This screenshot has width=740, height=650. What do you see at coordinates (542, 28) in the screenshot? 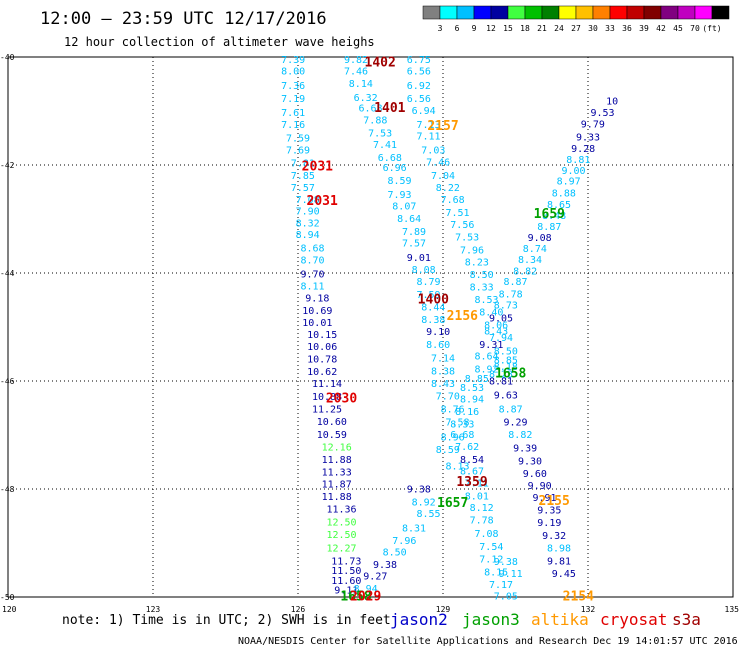
I see `legend-label: 21` at bounding box center [542, 28].